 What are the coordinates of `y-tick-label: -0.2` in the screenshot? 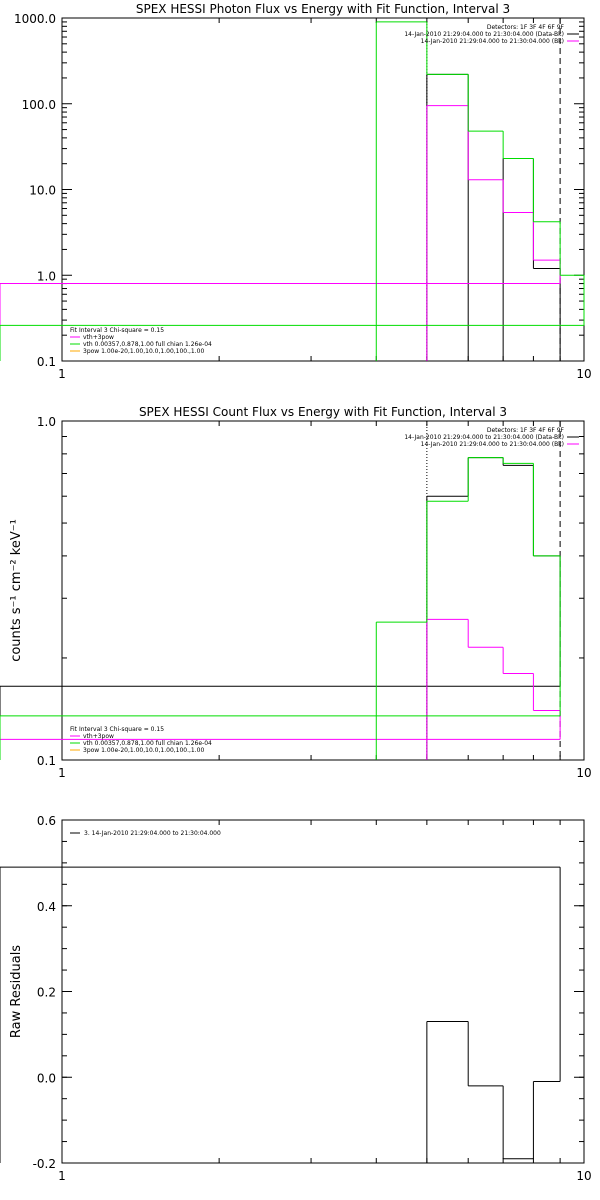 It's located at (44, 1164).